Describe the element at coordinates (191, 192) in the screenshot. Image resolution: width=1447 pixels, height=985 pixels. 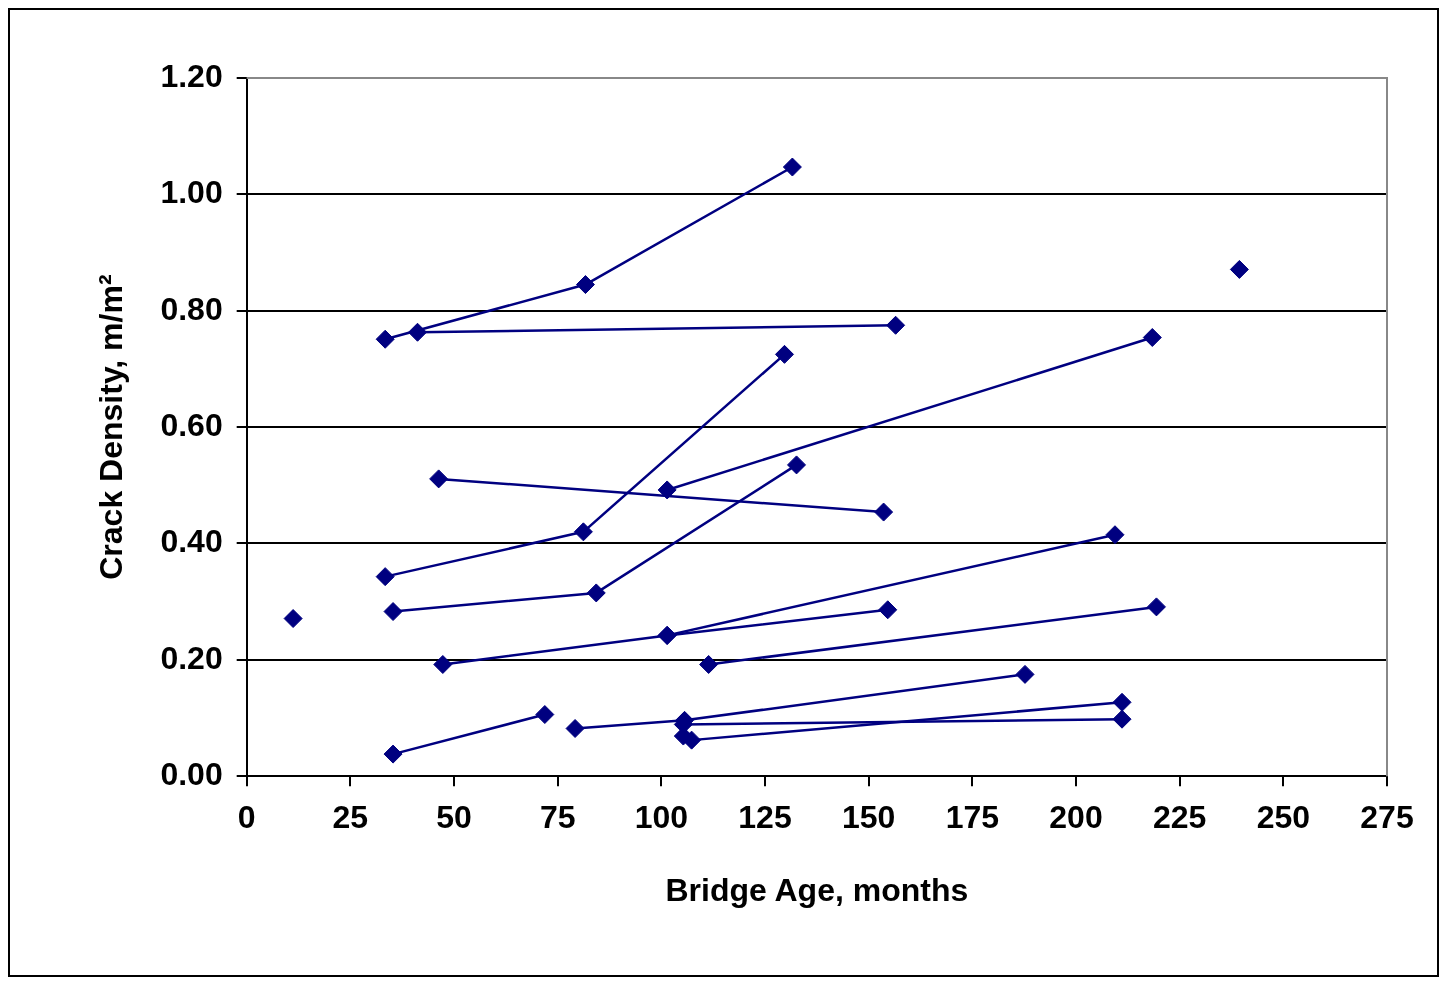
I see `y-tick-label: 1.00` at that location.